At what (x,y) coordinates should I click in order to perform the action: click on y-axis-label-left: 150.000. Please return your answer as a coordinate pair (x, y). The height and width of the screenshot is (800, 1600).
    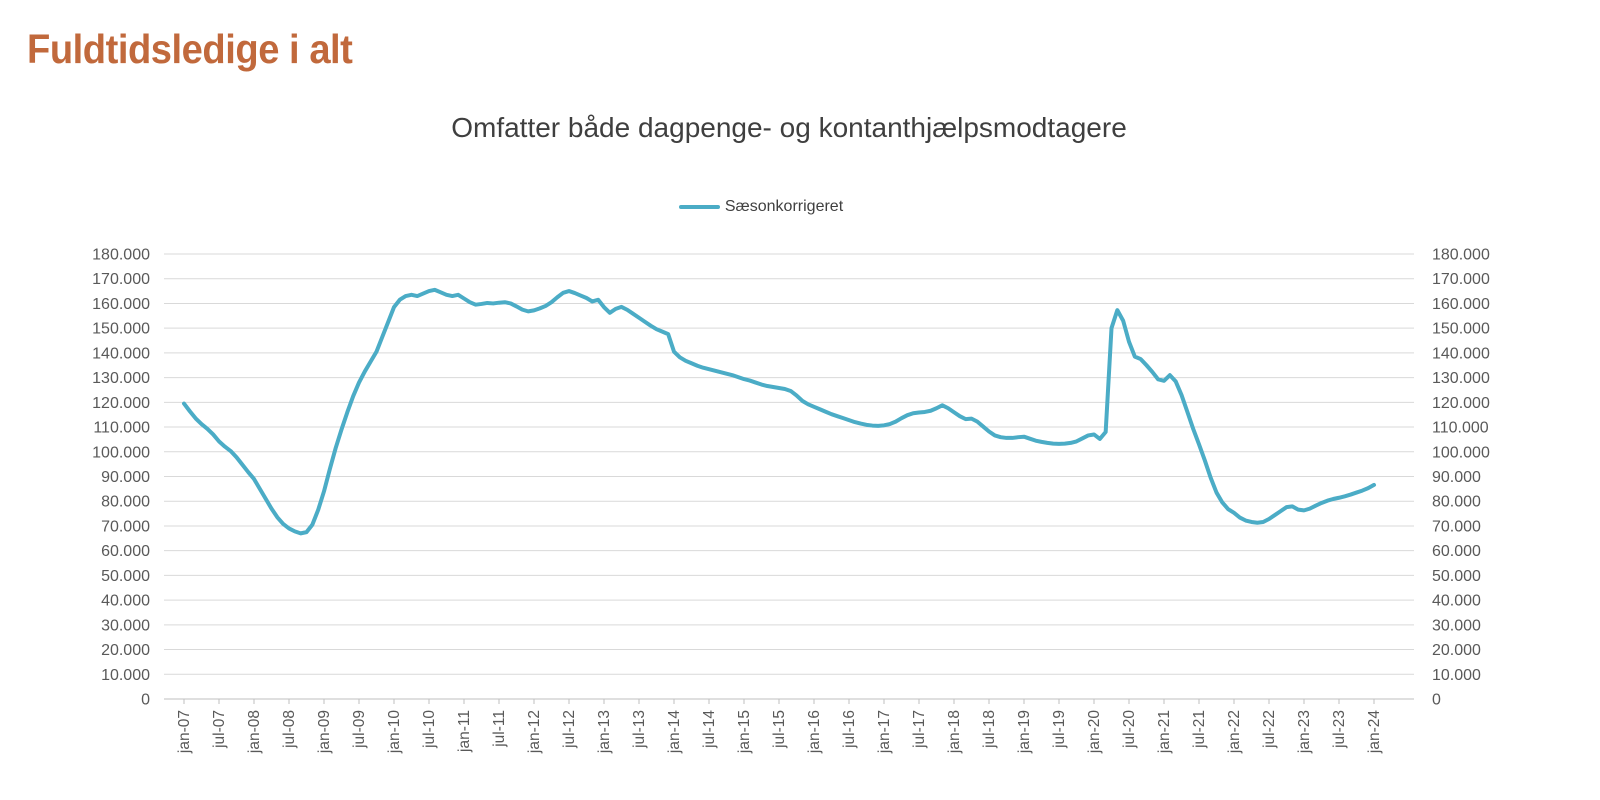
    Looking at the image, I should click on (121, 329).